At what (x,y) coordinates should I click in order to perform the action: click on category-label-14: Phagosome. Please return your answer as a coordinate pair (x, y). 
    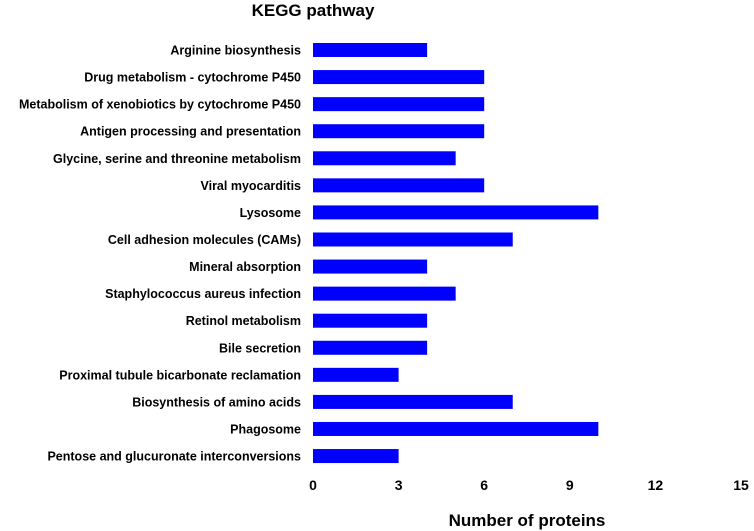
    Looking at the image, I should click on (265, 429).